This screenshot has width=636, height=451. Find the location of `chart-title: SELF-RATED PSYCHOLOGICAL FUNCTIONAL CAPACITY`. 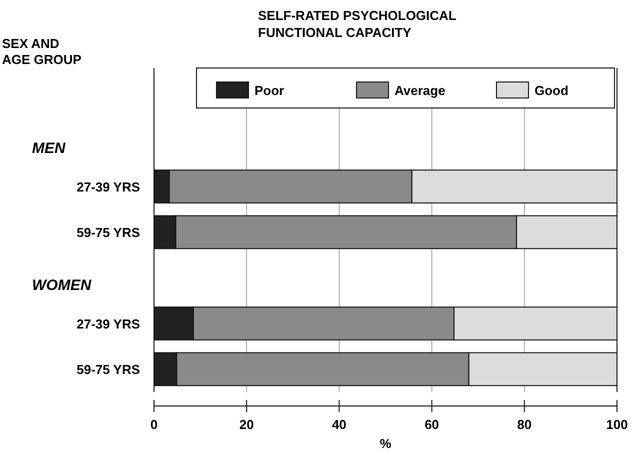

chart-title: SELF-RATED PSYCHOLOGICAL FUNCTIONAL CAPACITY is located at coordinates (357, 24).